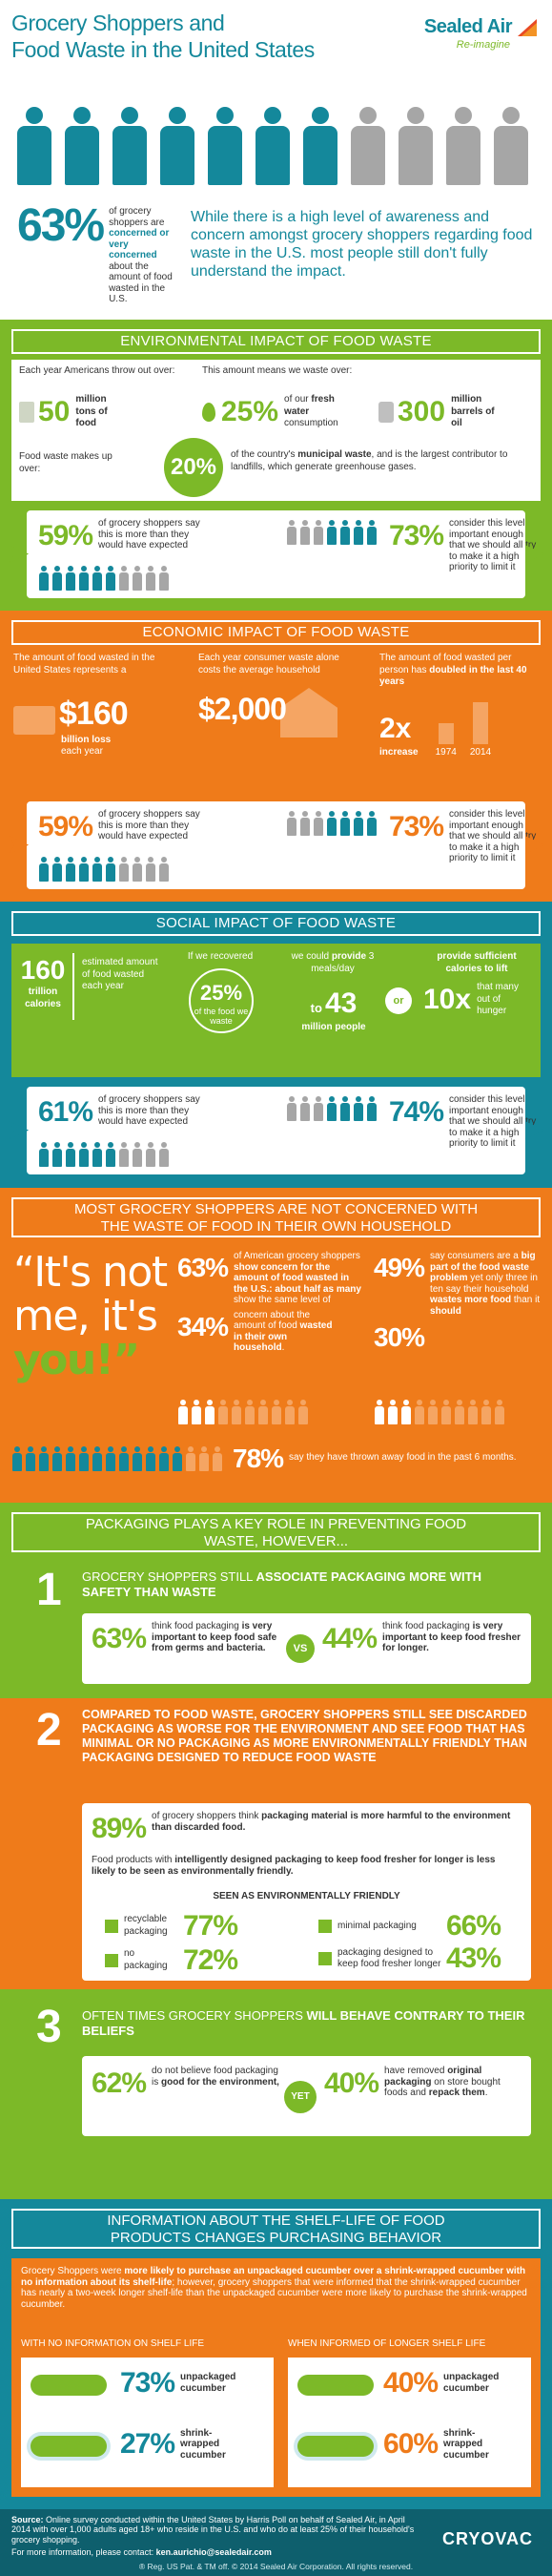  Describe the element at coordinates (49, 2027) in the screenshot. I see `point-3-number: 3` at that location.